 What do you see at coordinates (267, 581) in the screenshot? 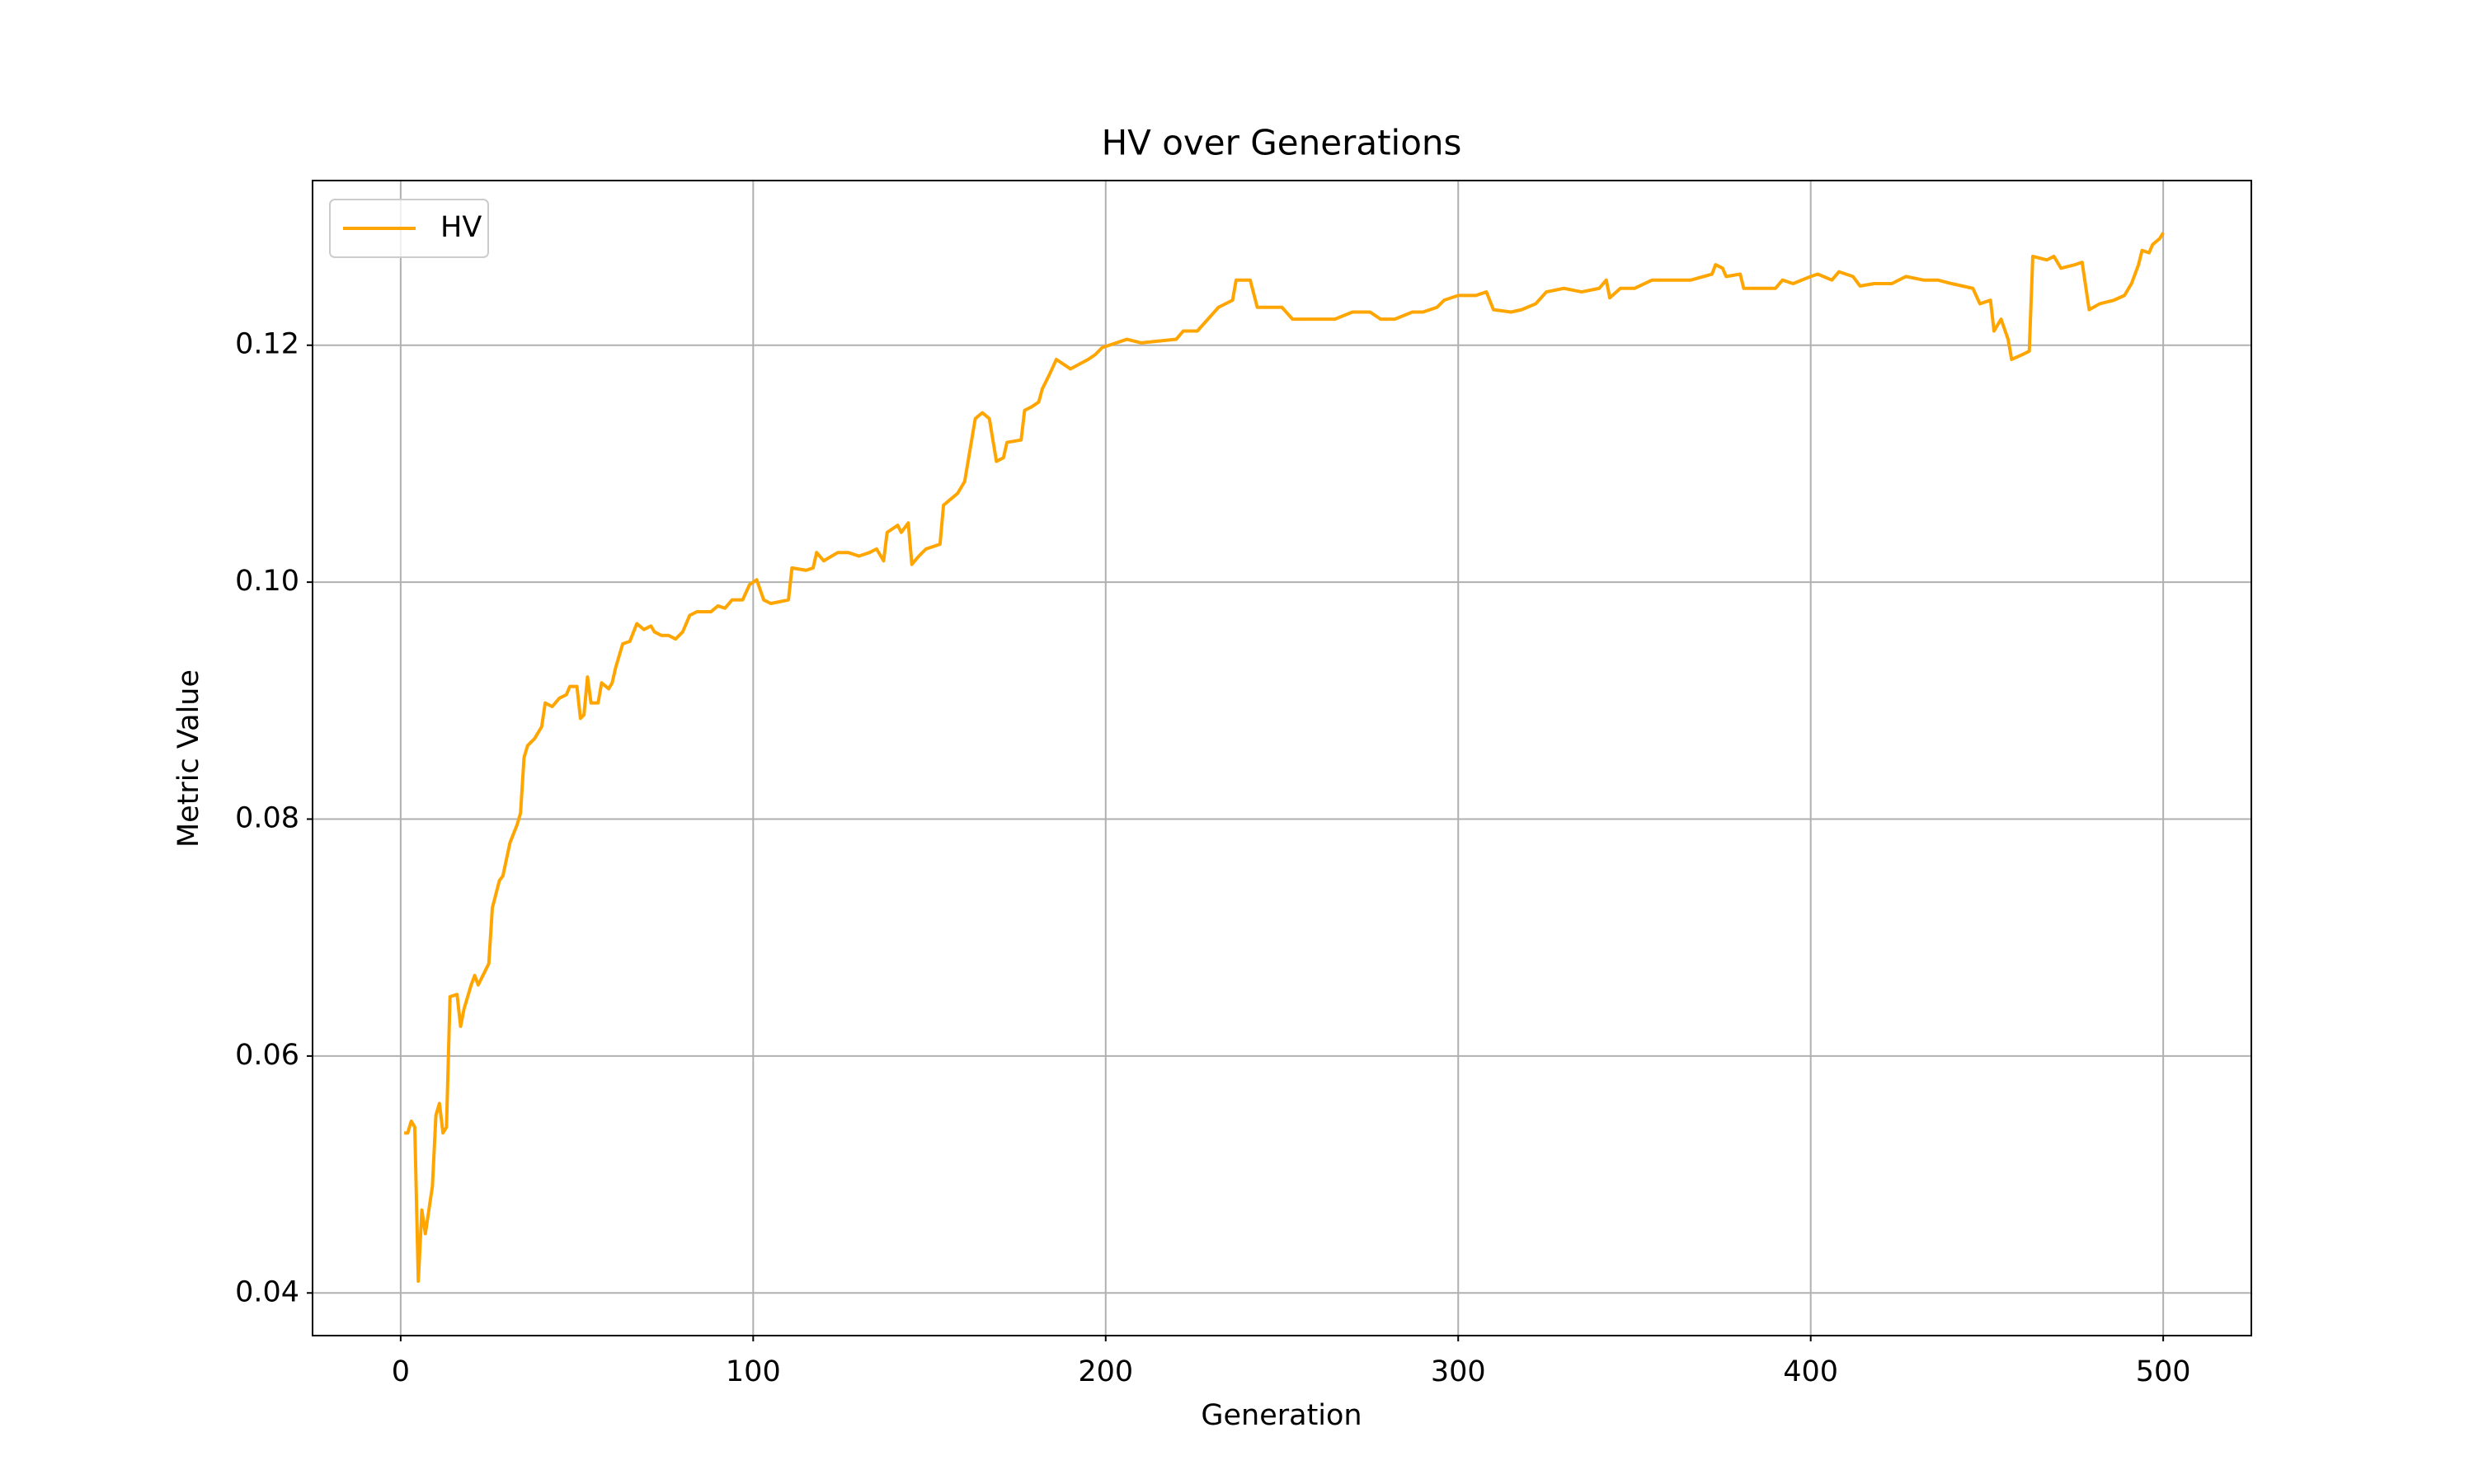
I see `y-tick-label: 0.10` at bounding box center [267, 581].